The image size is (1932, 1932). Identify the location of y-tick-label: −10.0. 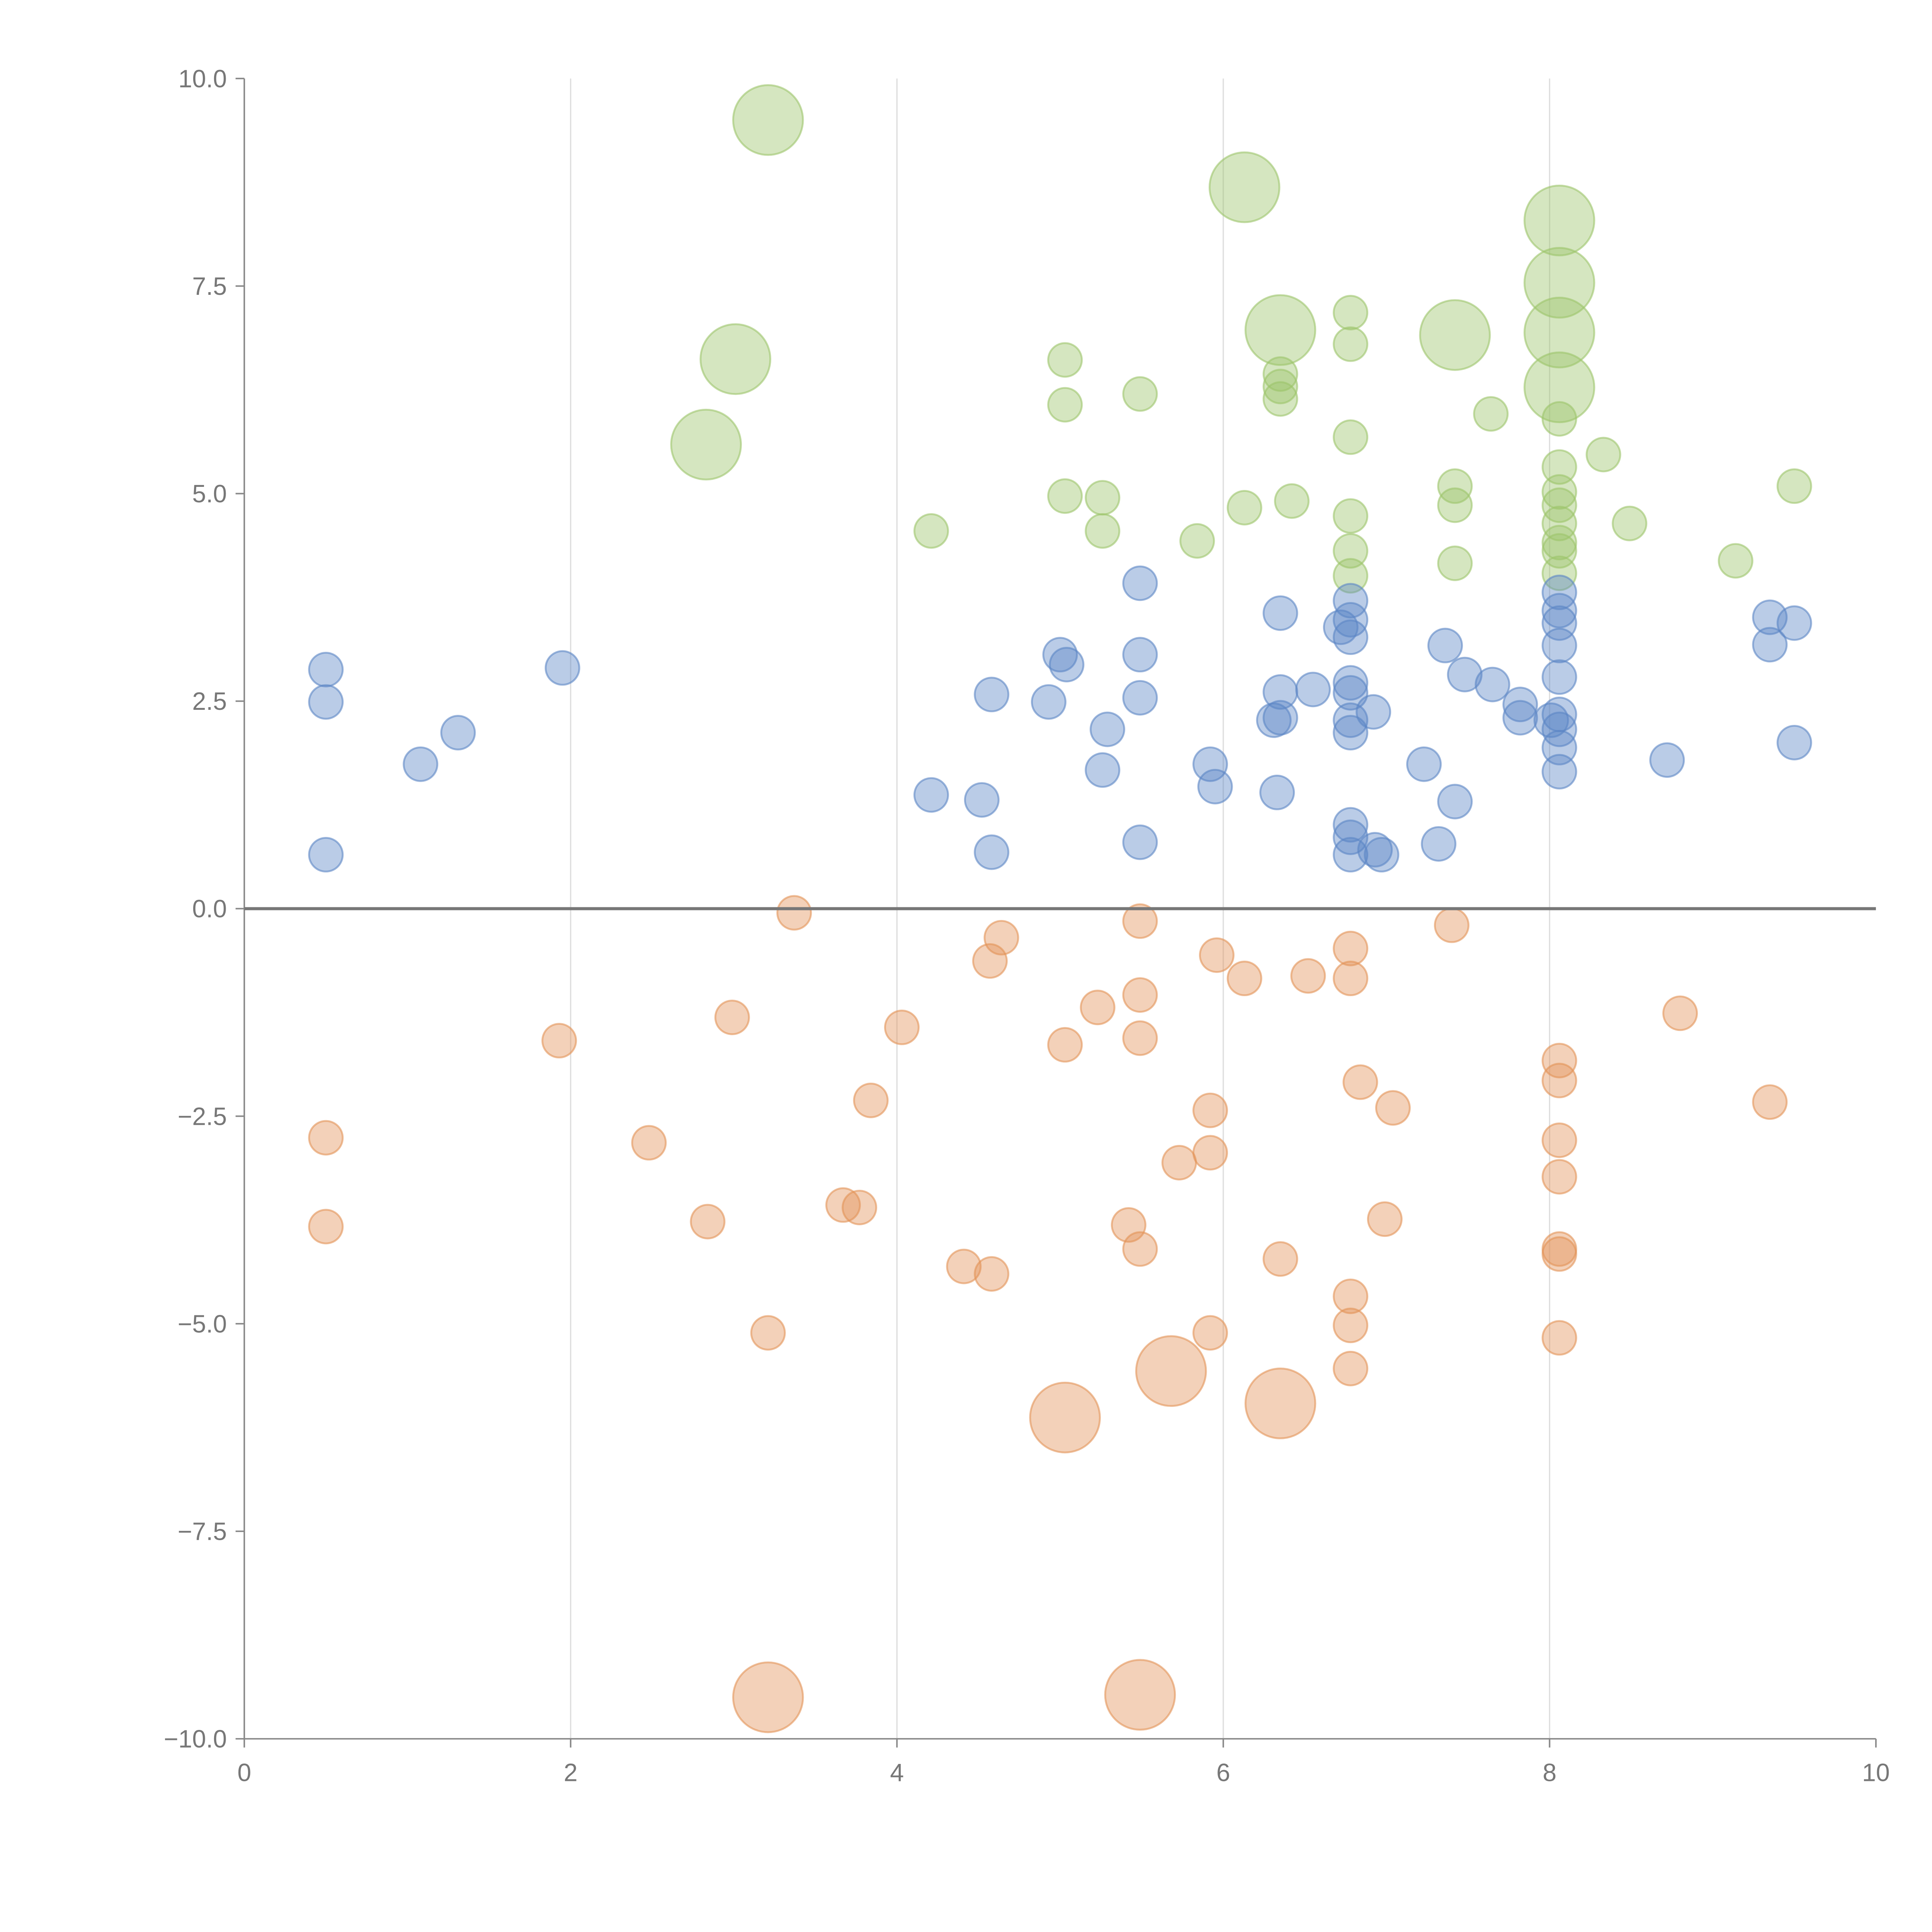
(196, 1739).